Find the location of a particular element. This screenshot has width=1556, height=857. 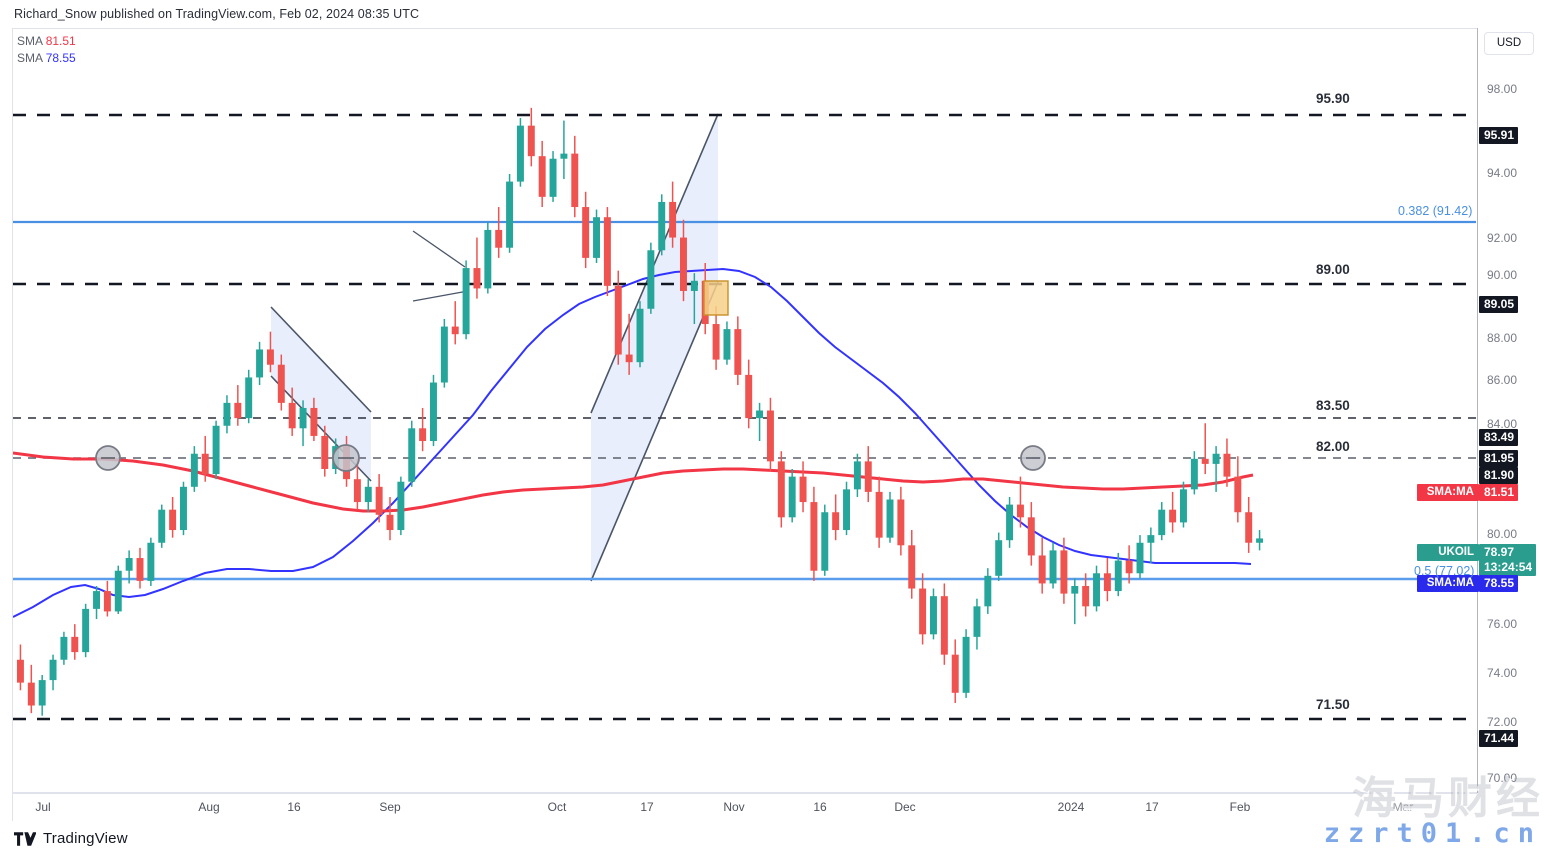

time-label-nov: Nov is located at coordinates (734, 807).